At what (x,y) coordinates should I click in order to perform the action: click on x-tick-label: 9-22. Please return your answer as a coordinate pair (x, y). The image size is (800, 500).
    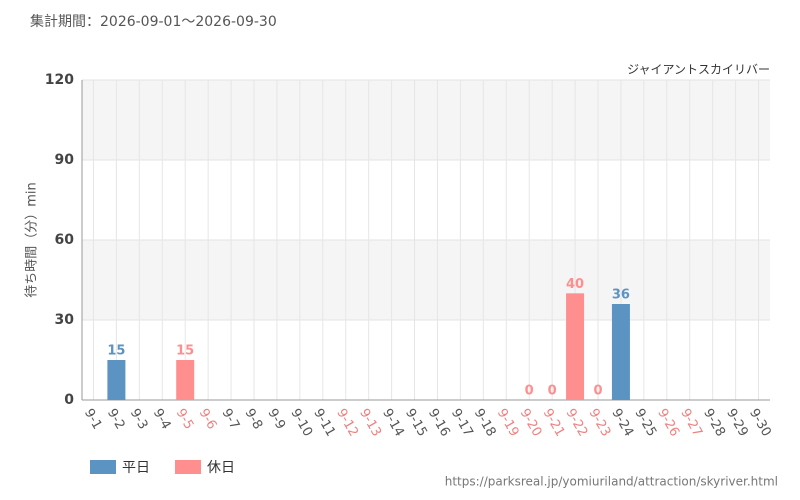
    Looking at the image, I should click on (577, 422).